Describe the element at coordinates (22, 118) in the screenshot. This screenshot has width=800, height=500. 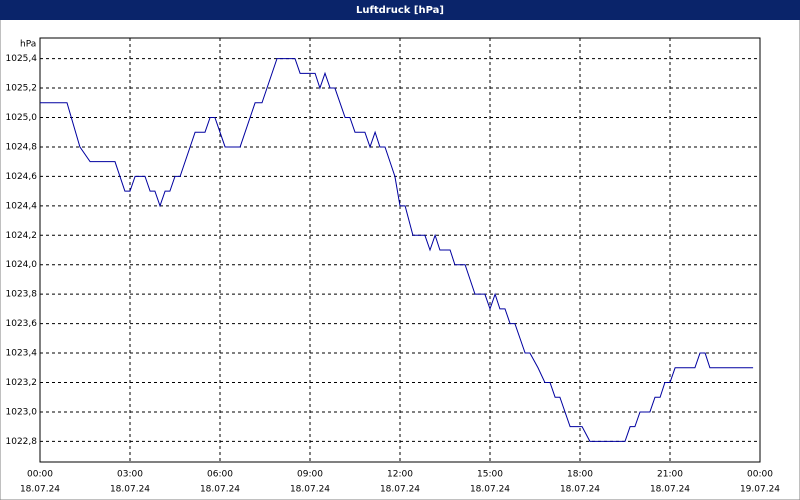
I see `y-tick-label: 1025,0` at that location.